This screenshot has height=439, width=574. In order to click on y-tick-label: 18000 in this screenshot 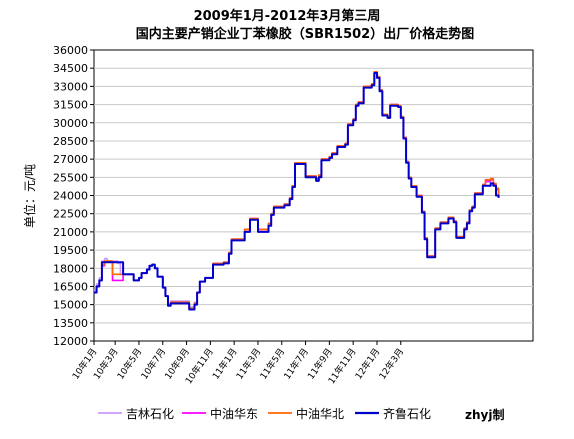, I will do `click(70, 268)`.